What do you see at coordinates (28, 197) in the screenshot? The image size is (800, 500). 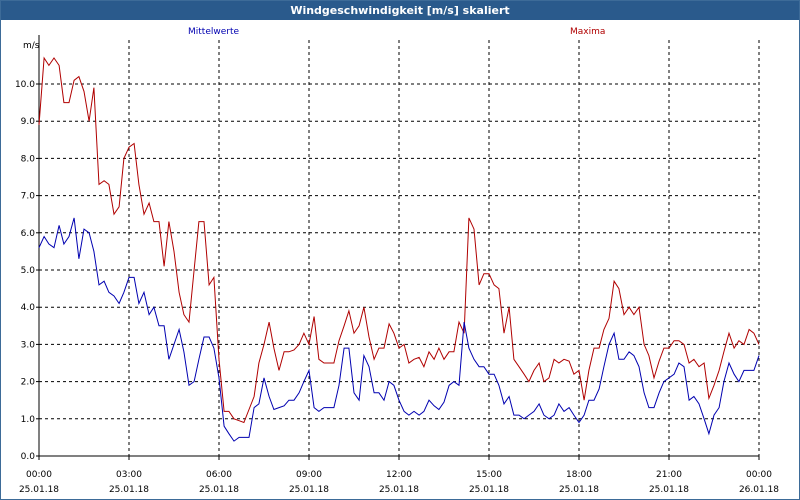 I see `y-tick-label: 7.0` at bounding box center [28, 197].